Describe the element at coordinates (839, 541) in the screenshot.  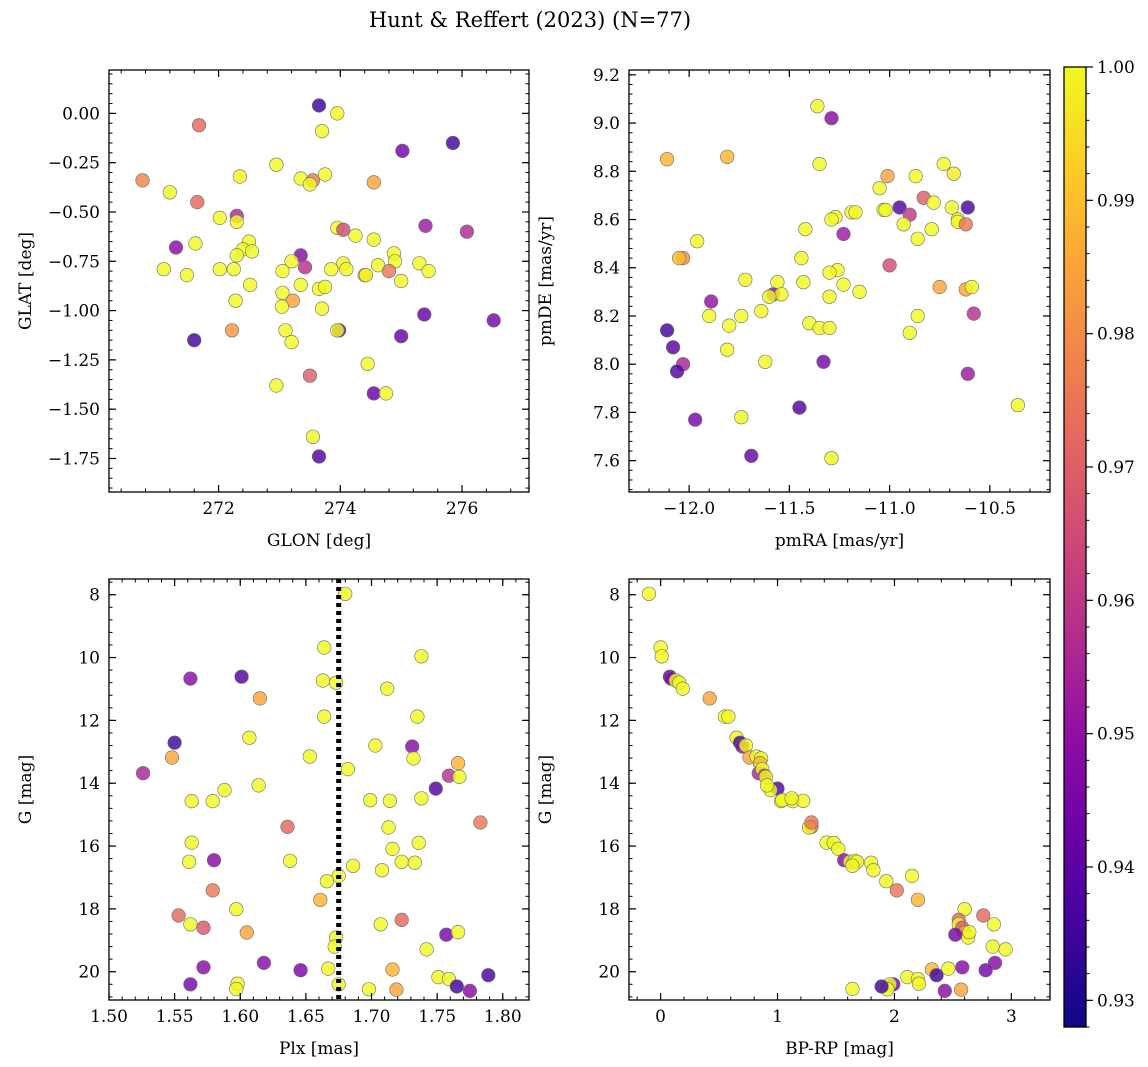
I see `x-axis-label: pmRA [mas/yr]` at that location.